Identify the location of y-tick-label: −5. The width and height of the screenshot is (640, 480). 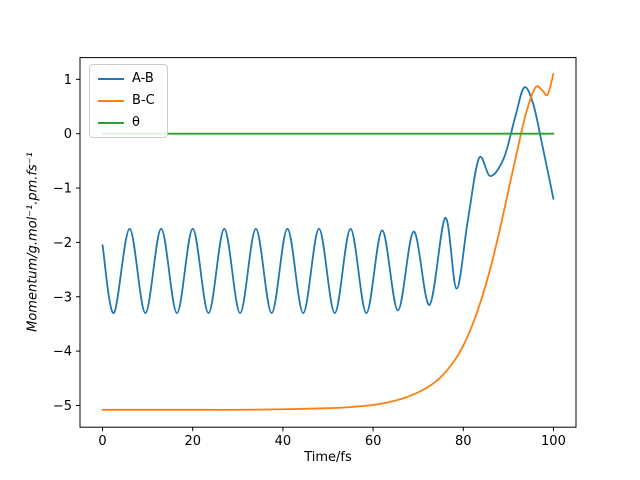
(62, 406).